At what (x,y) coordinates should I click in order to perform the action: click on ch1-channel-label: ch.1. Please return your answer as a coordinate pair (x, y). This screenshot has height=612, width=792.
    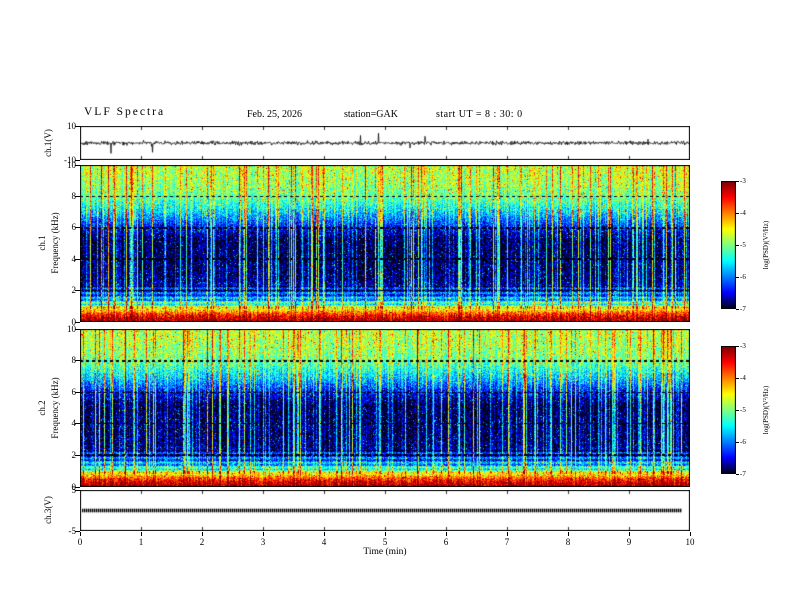
    Looking at the image, I should click on (42, 243).